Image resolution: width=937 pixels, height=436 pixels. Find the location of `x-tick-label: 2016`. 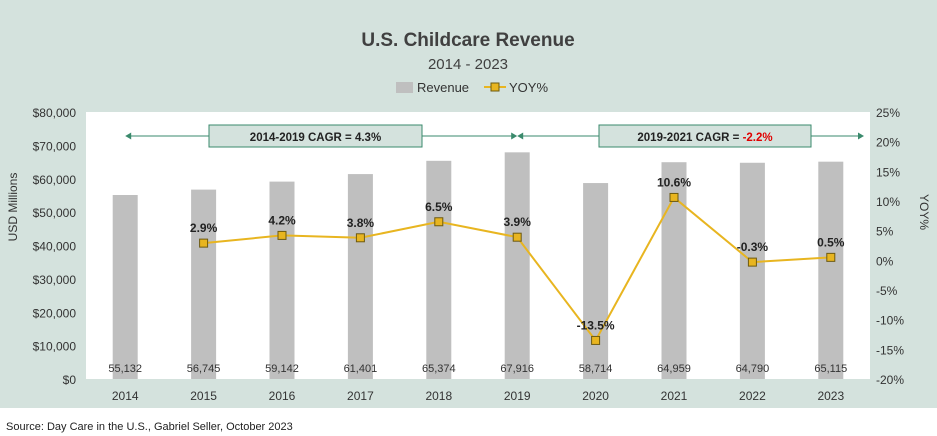

x-tick-label: 2016 is located at coordinates (282, 396).